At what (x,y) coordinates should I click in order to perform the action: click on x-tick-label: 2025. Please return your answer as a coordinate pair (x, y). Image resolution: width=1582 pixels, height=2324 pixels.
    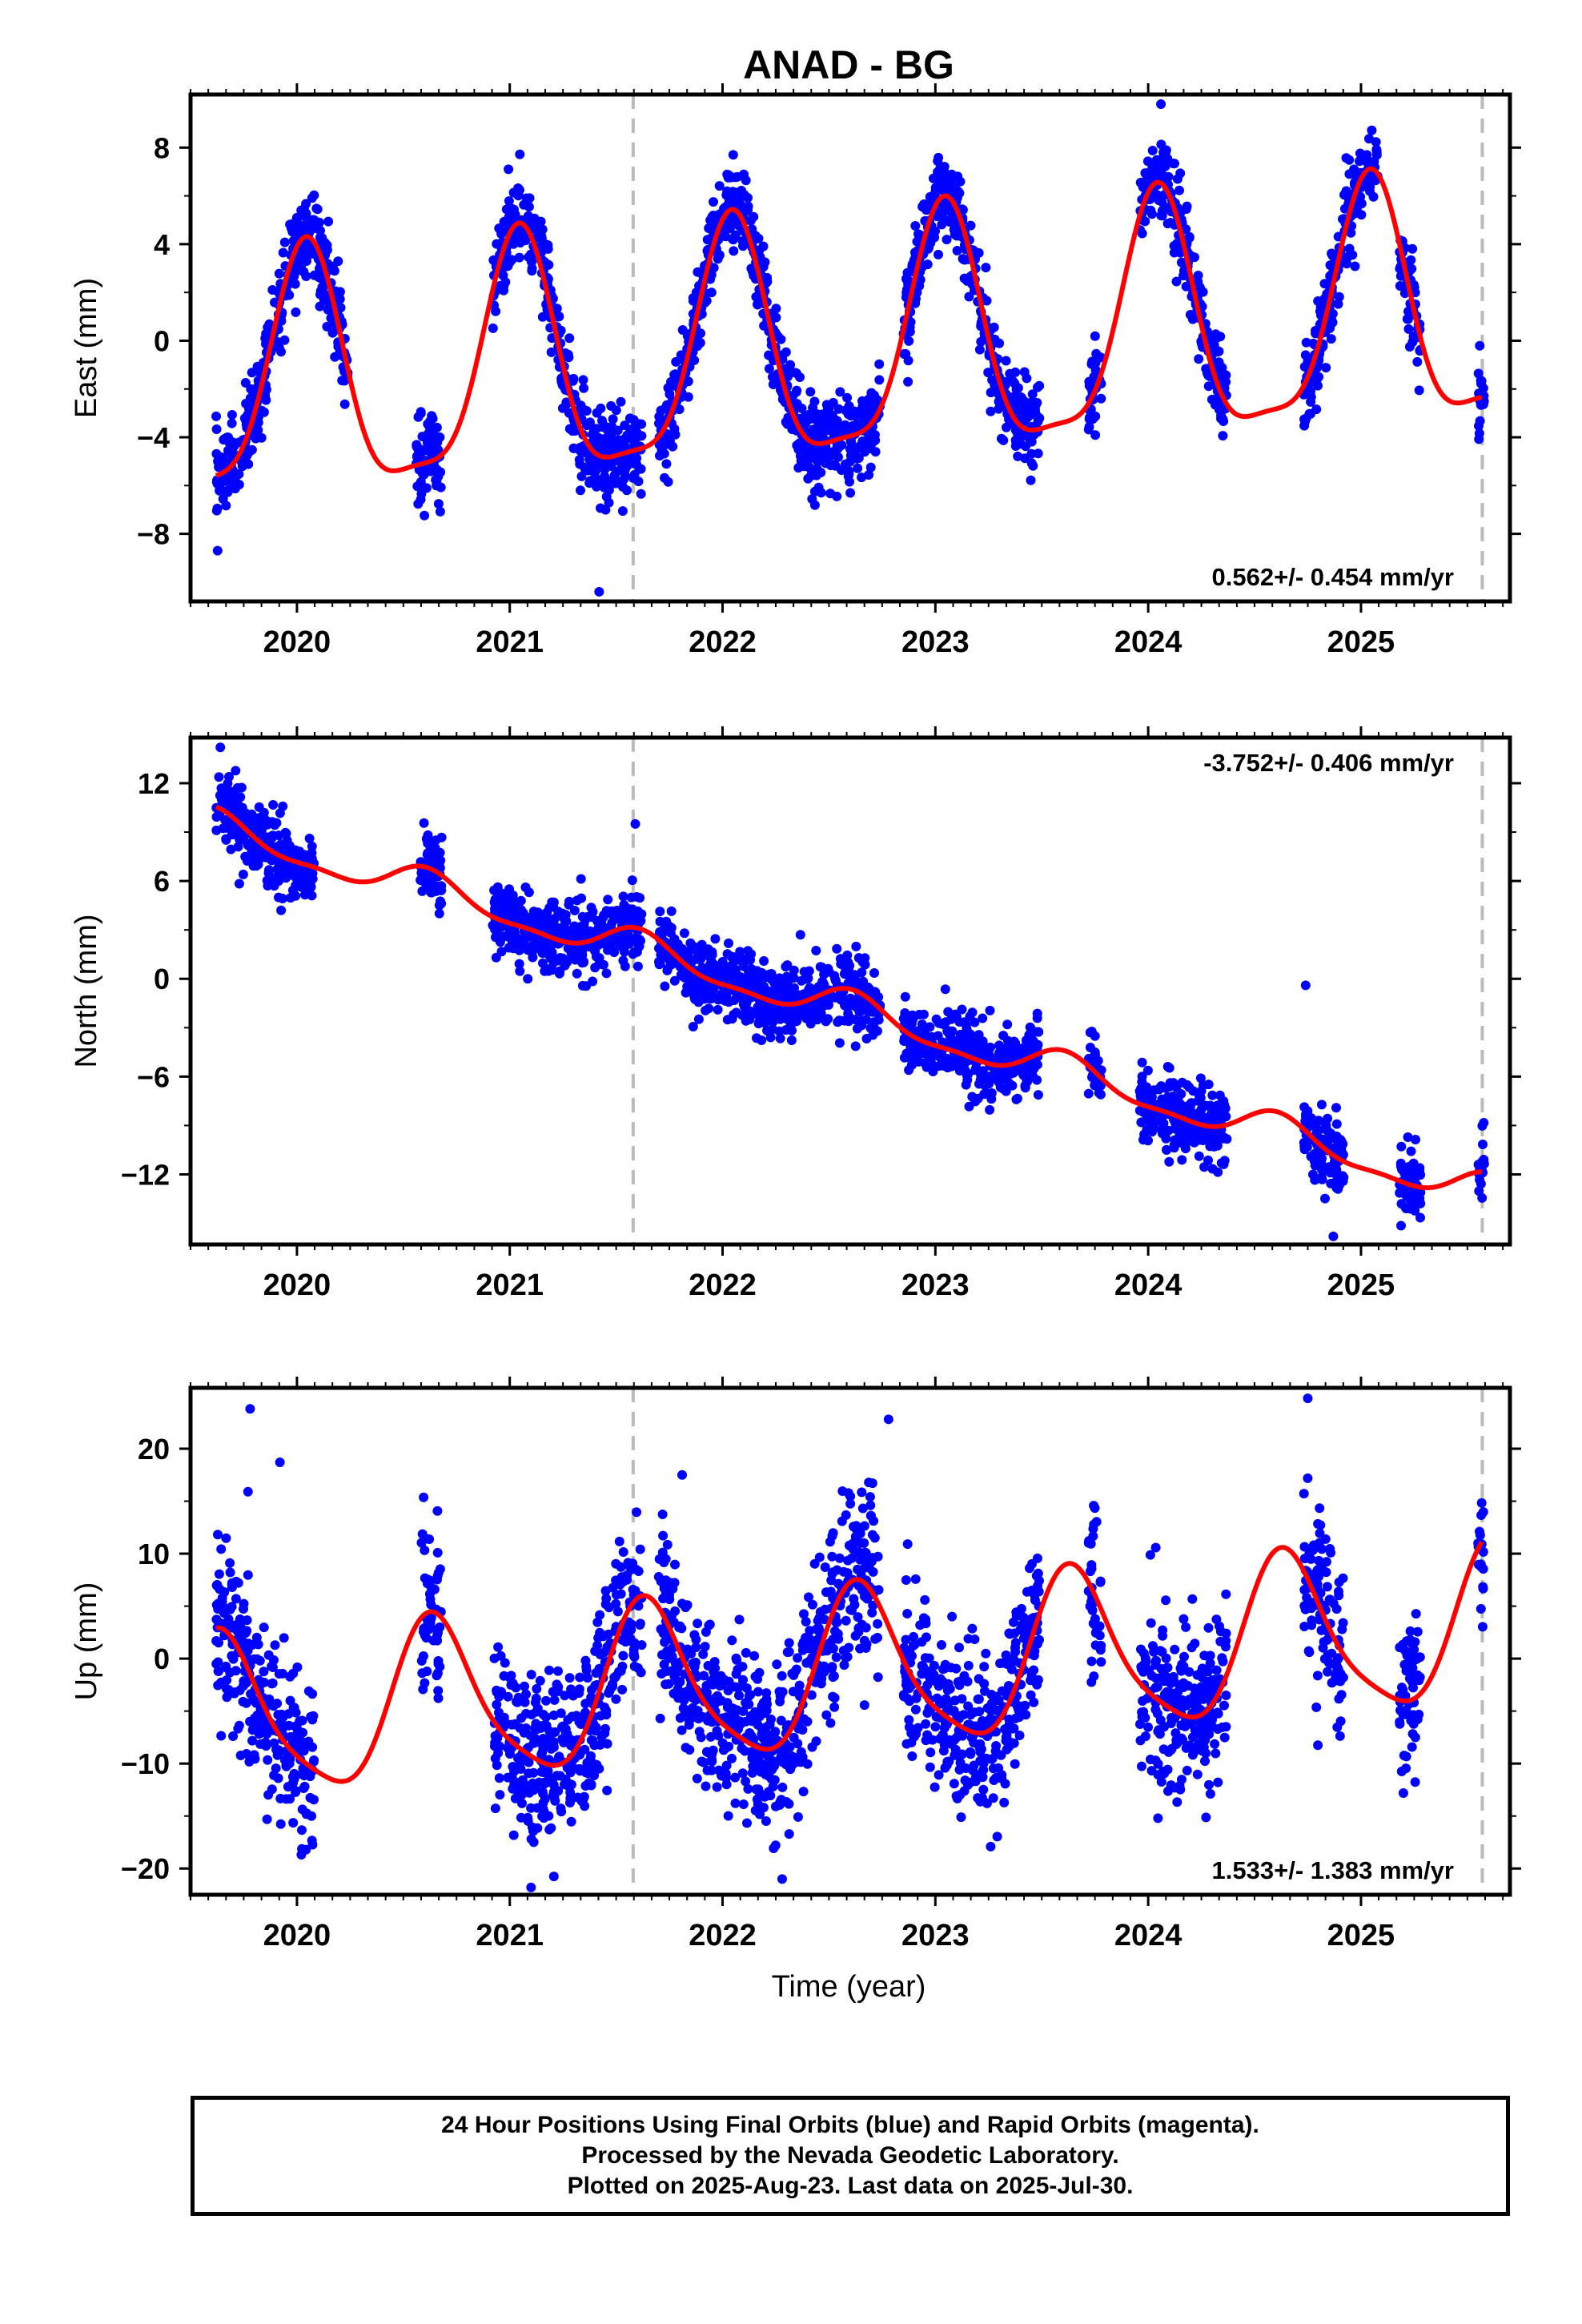
    Looking at the image, I should click on (1361, 642).